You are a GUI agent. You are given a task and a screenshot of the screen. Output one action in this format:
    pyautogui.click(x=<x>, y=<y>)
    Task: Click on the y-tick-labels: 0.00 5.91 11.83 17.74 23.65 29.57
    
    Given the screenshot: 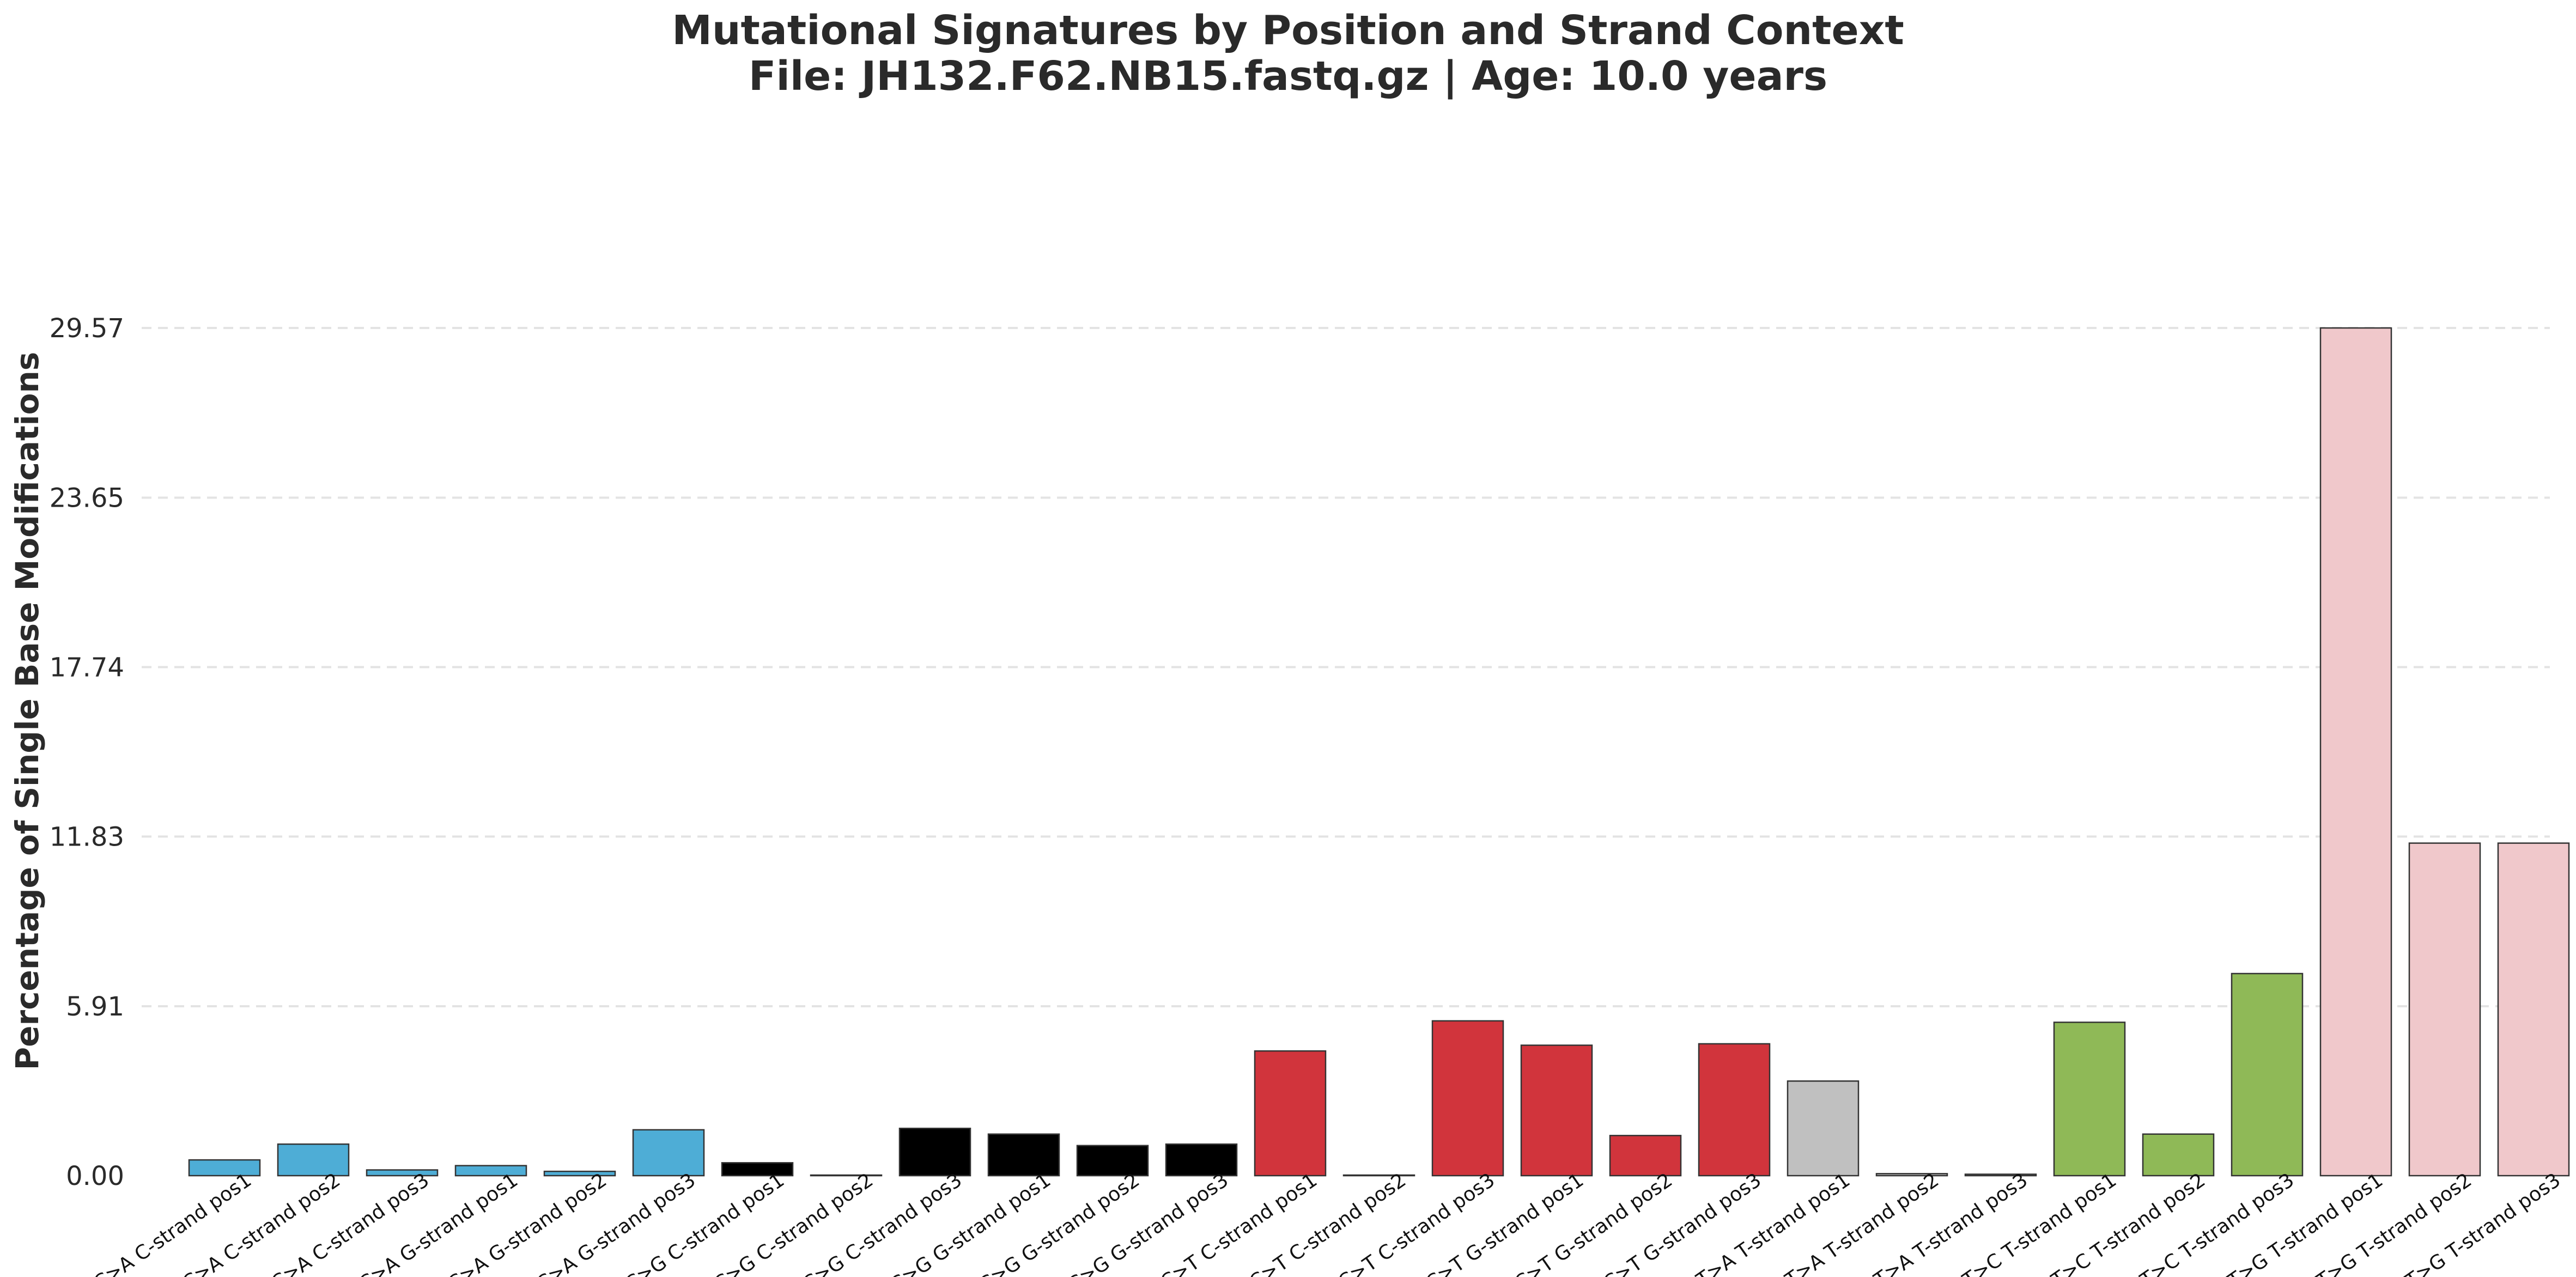 What is the action you would take?
    pyautogui.click(x=87, y=752)
    